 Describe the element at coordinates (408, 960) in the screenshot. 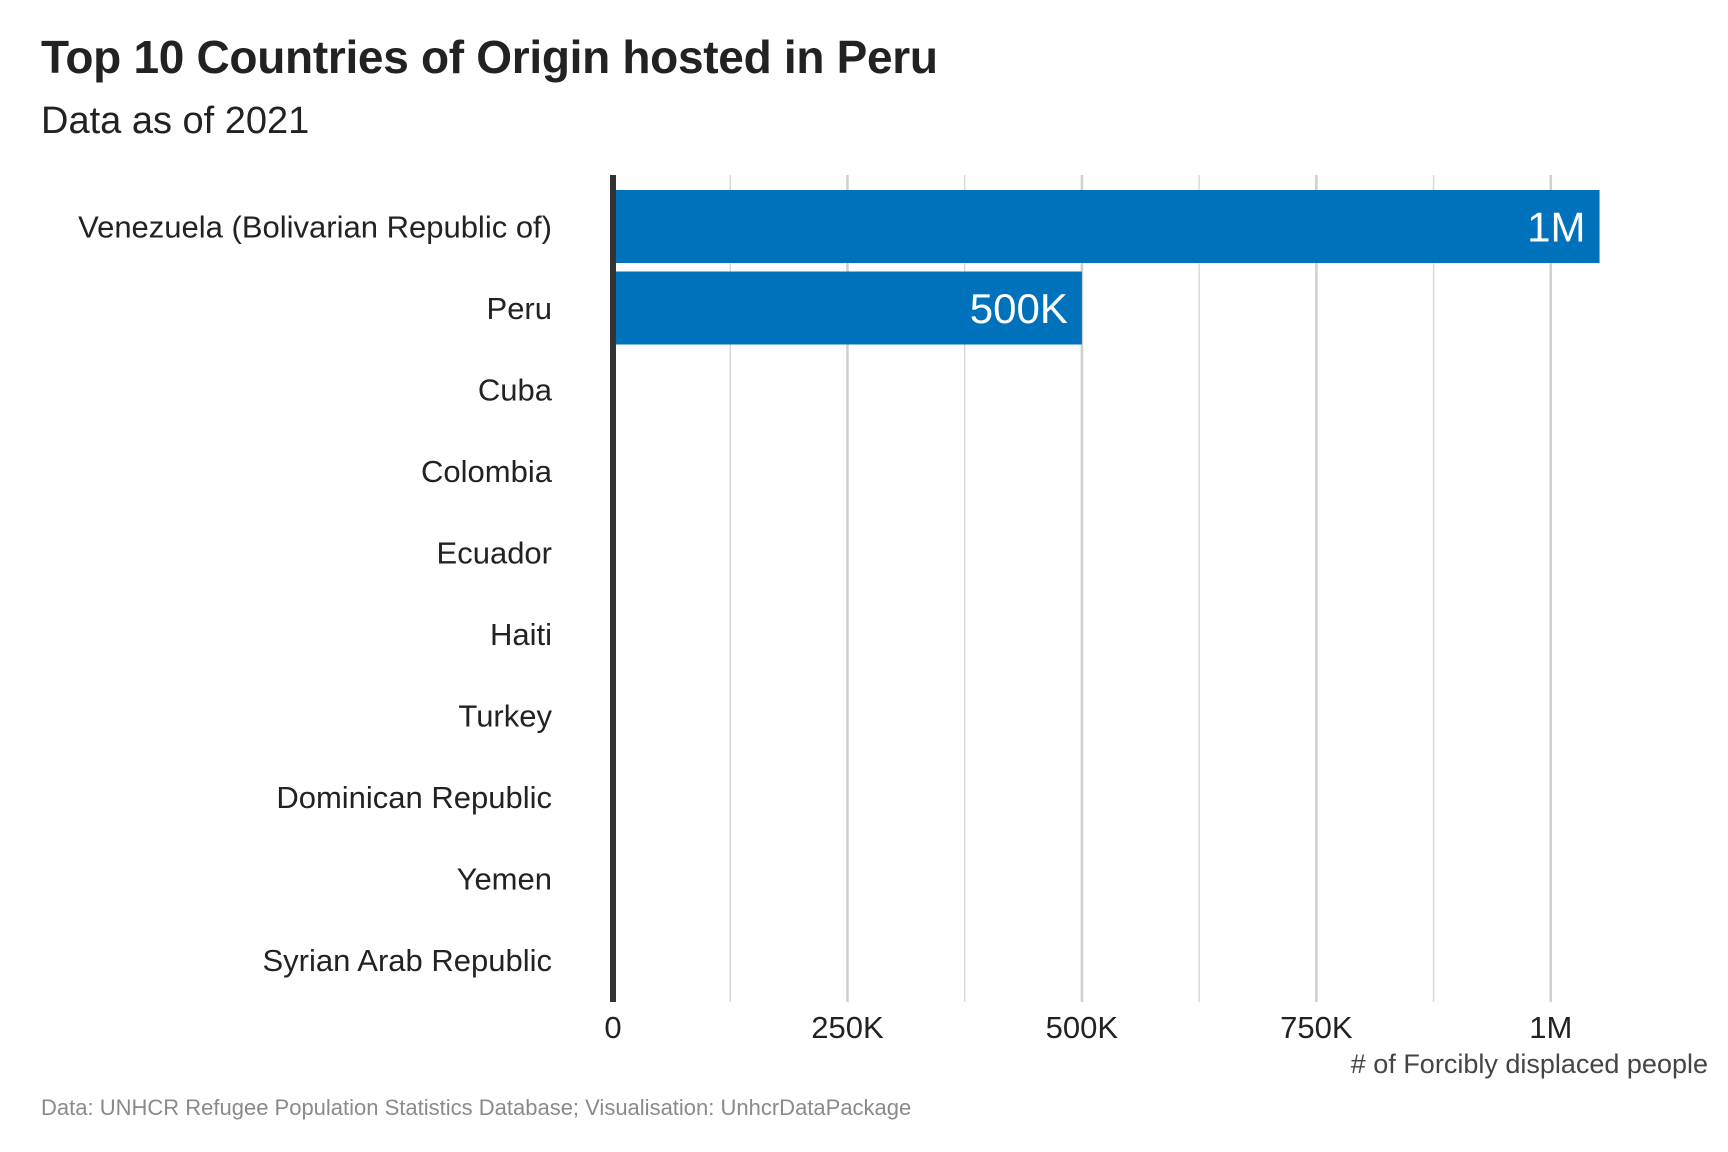

I see `category-label: Syrian Arab Republic` at that location.